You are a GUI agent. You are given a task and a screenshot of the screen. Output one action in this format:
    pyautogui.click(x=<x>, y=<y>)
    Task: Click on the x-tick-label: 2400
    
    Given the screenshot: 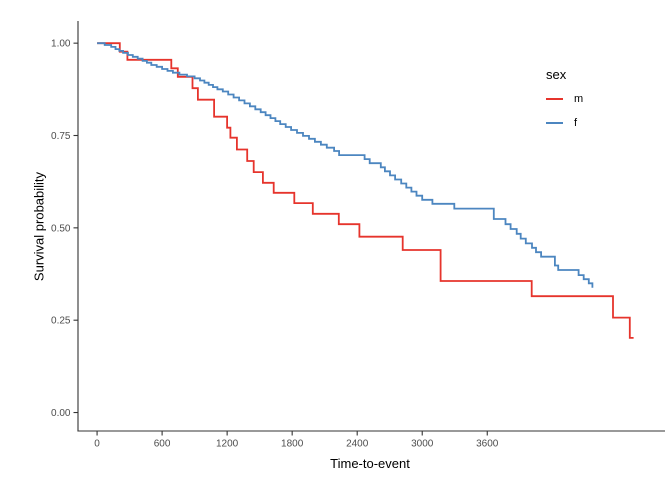 What is the action you would take?
    pyautogui.click(x=357, y=444)
    